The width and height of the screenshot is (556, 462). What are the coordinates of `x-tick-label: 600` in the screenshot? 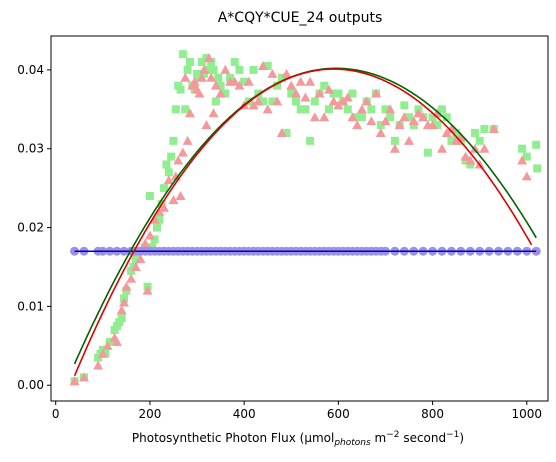 It's located at (338, 414).